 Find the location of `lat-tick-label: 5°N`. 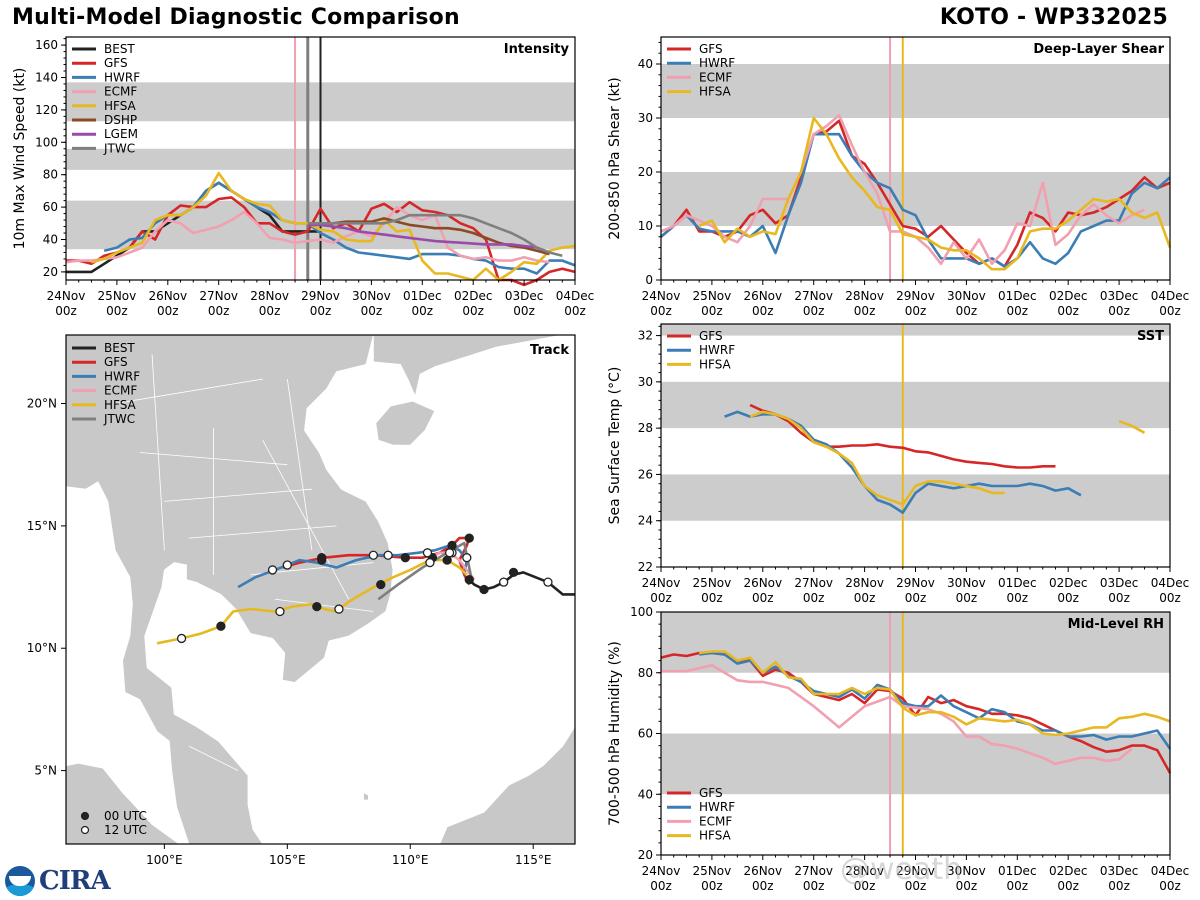

lat-tick-label: 5°N is located at coordinates (45, 771).